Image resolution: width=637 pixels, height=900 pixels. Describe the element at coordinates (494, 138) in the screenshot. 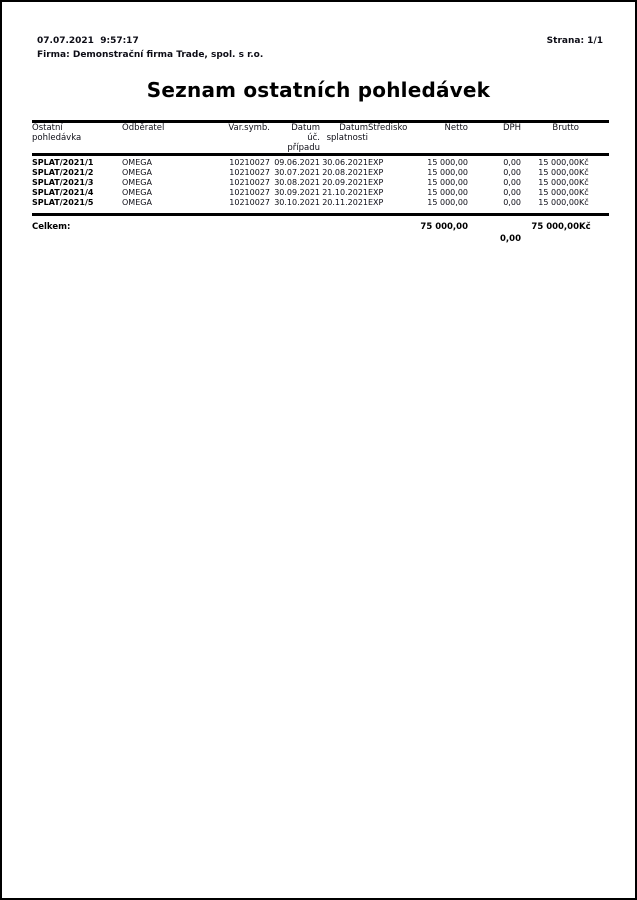

I see `col-header-dph: DPH` at that location.